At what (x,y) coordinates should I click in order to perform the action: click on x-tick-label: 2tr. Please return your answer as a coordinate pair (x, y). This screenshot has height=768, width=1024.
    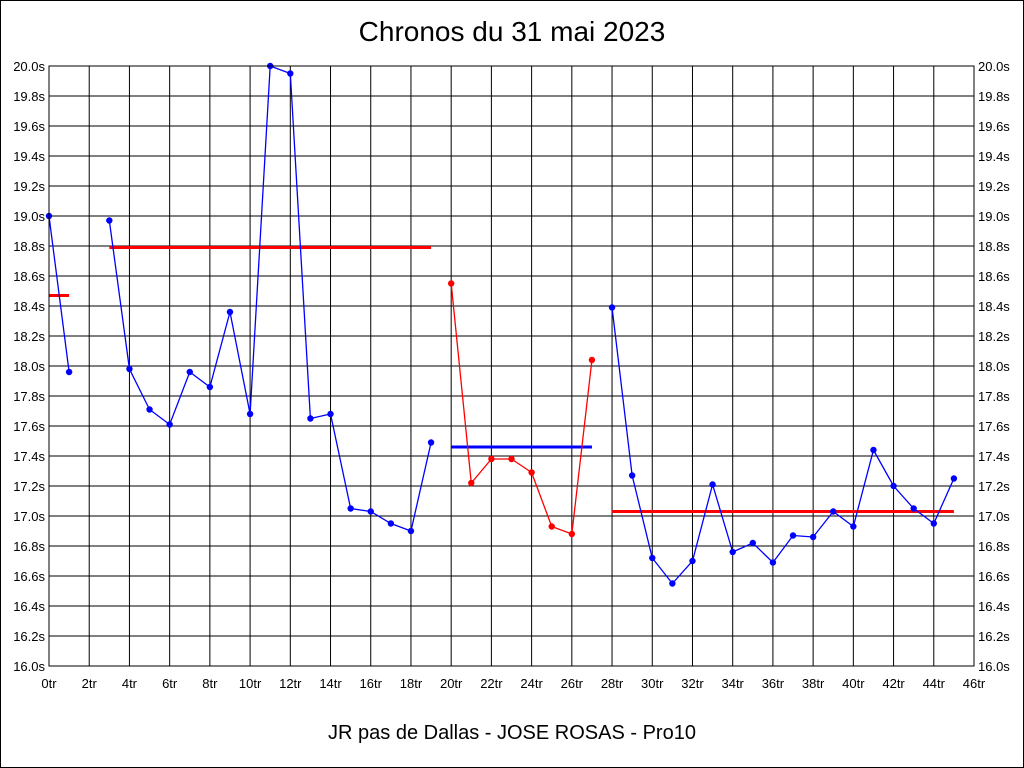
    Looking at the image, I should click on (90, 683).